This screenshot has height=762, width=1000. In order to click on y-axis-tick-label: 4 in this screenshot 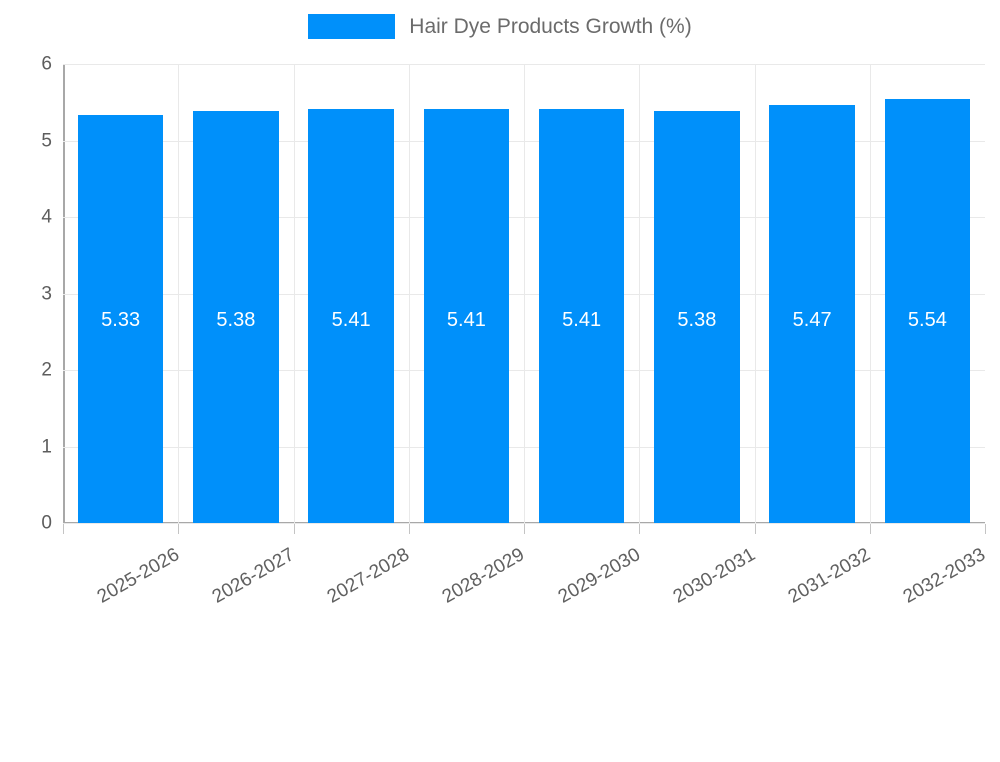, I will do `click(46, 217)`.